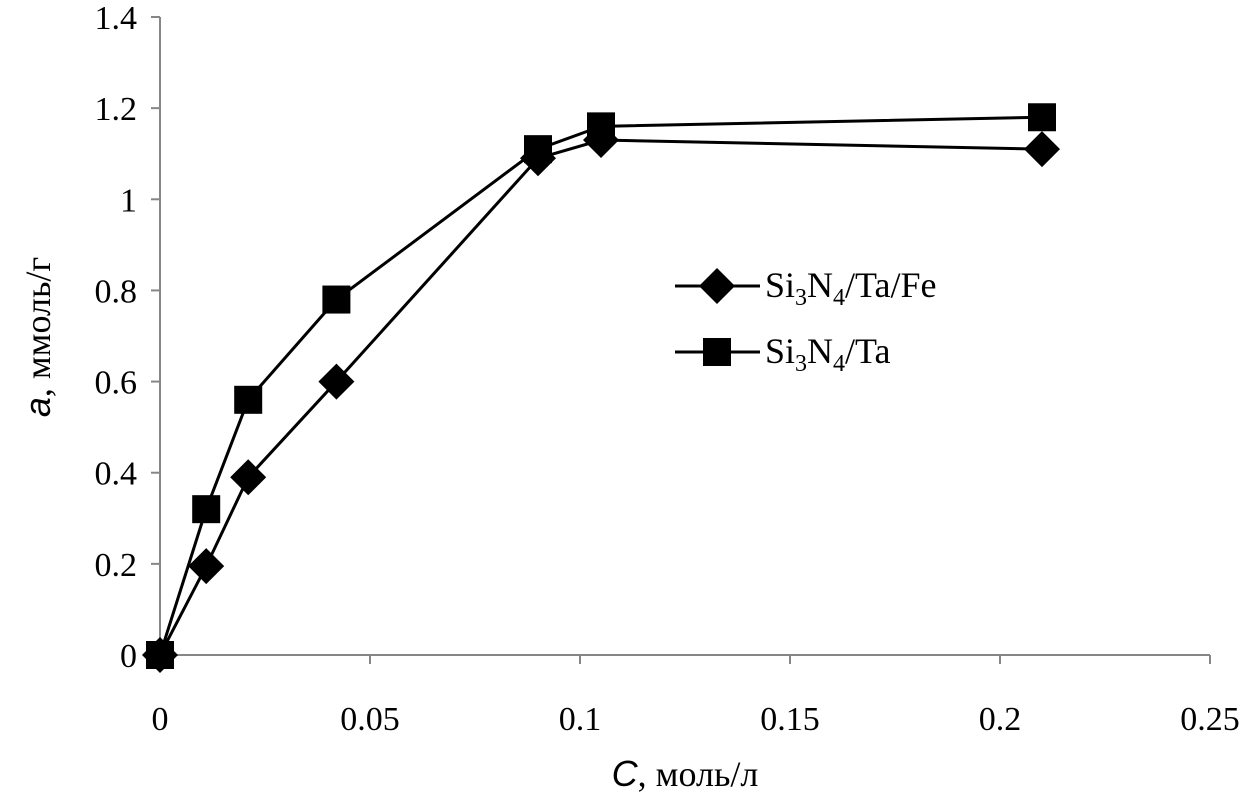 This screenshot has width=1240, height=794. What do you see at coordinates (116, 291) in the screenshot?
I see `y-tick-label: 0.8` at bounding box center [116, 291].